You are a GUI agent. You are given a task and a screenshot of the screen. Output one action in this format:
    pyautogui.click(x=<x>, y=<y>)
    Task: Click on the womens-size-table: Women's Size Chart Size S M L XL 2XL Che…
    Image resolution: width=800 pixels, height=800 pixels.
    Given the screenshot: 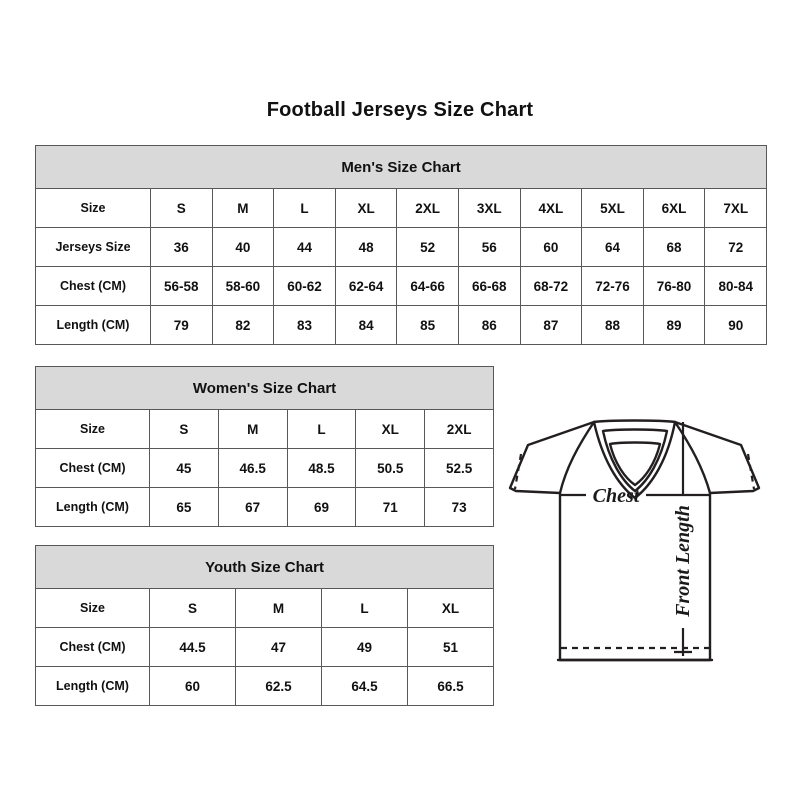 What is the action you would take?
    pyautogui.click(x=264, y=446)
    